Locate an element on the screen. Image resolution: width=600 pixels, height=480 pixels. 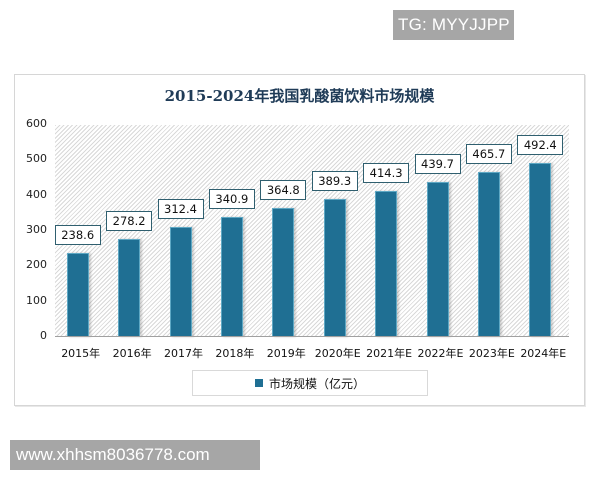
data-label: 439.7 is located at coordinates (437, 163).